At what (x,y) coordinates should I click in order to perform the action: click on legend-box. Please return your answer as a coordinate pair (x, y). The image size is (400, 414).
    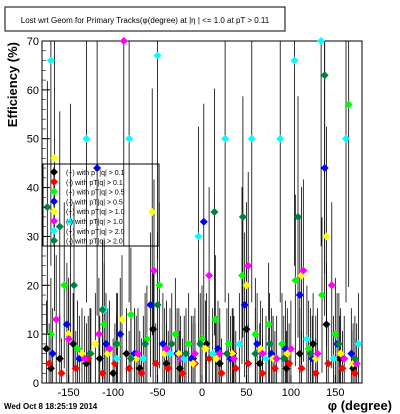
    Looking at the image, I should click on (101, 205).